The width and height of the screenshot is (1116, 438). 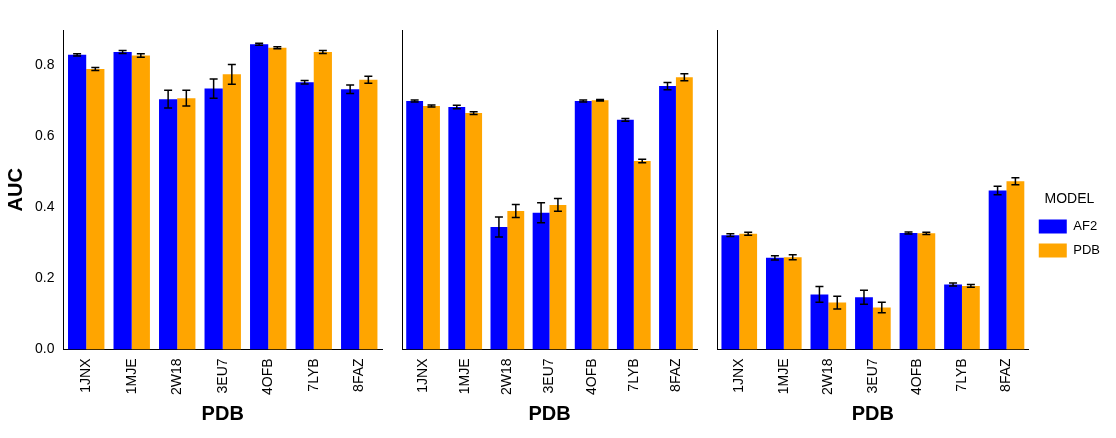 I want to click on y-axis-title: AUC, so click(x=14, y=190).